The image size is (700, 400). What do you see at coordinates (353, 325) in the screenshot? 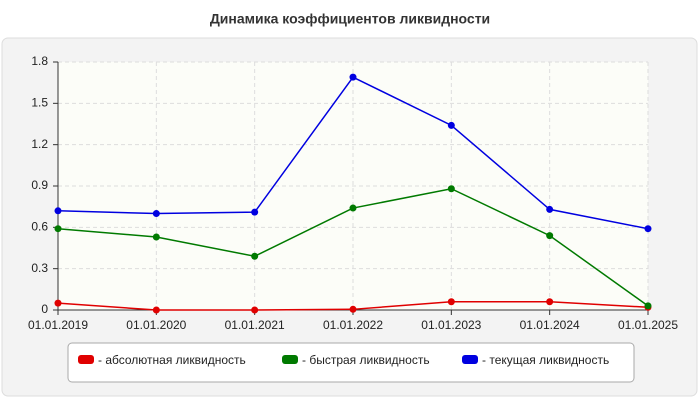
I see `x-tick-label: 01.01.2022` at bounding box center [353, 325].